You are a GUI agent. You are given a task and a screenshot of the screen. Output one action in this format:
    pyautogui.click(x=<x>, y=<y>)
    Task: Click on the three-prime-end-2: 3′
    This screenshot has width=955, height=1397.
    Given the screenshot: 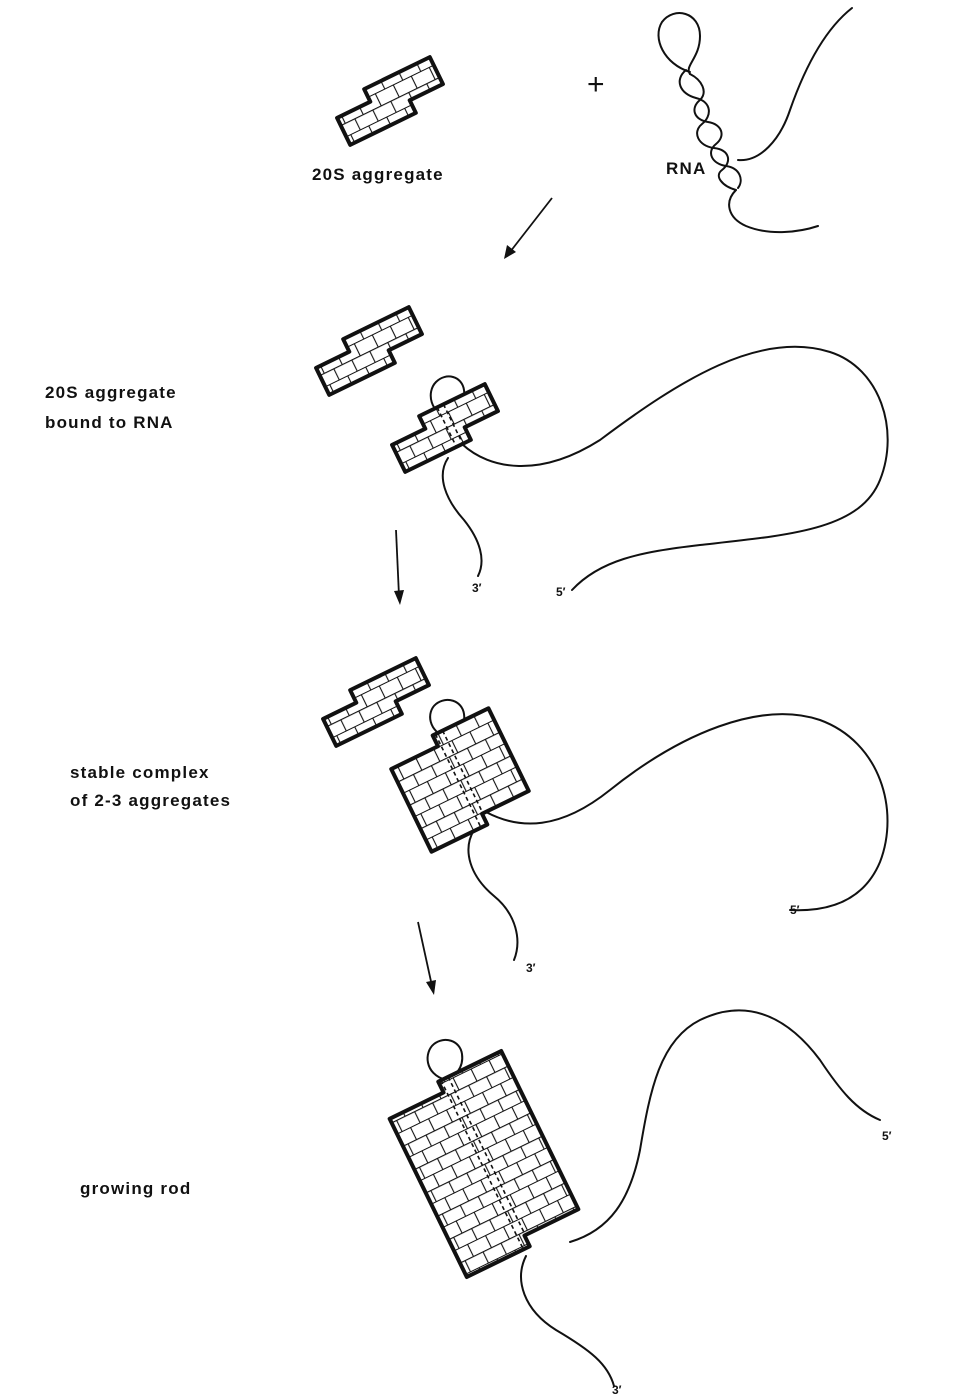 What is the action you would take?
    pyautogui.click(x=531, y=968)
    